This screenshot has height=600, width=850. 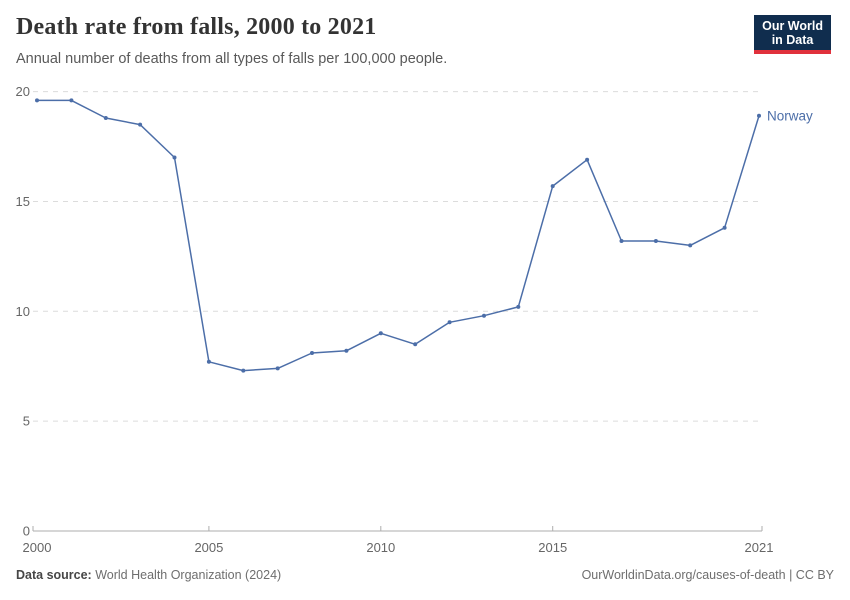 What do you see at coordinates (792, 26) in the screenshot?
I see `owid-logo-line1: Our World` at bounding box center [792, 26].